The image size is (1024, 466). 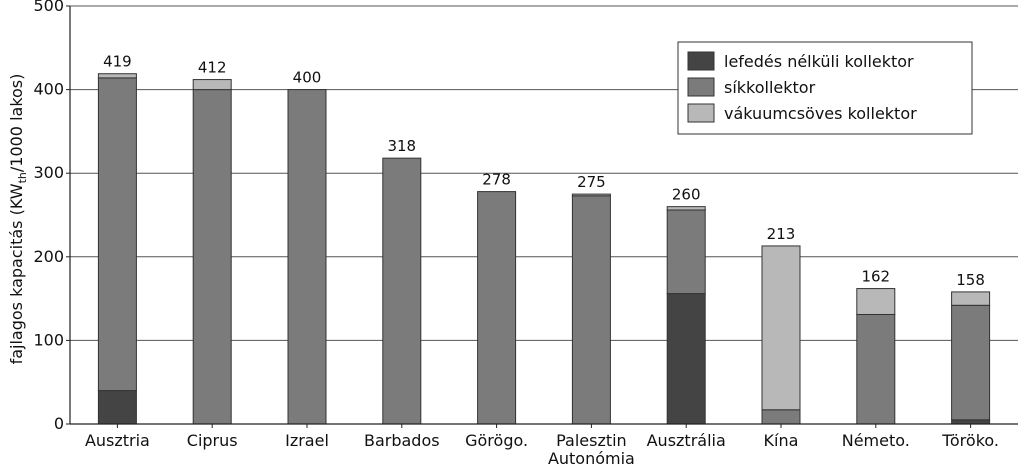 What do you see at coordinates (401, 146) in the screenshot?
I see `bar-total-label: 318` at bounding box center [401, 146].